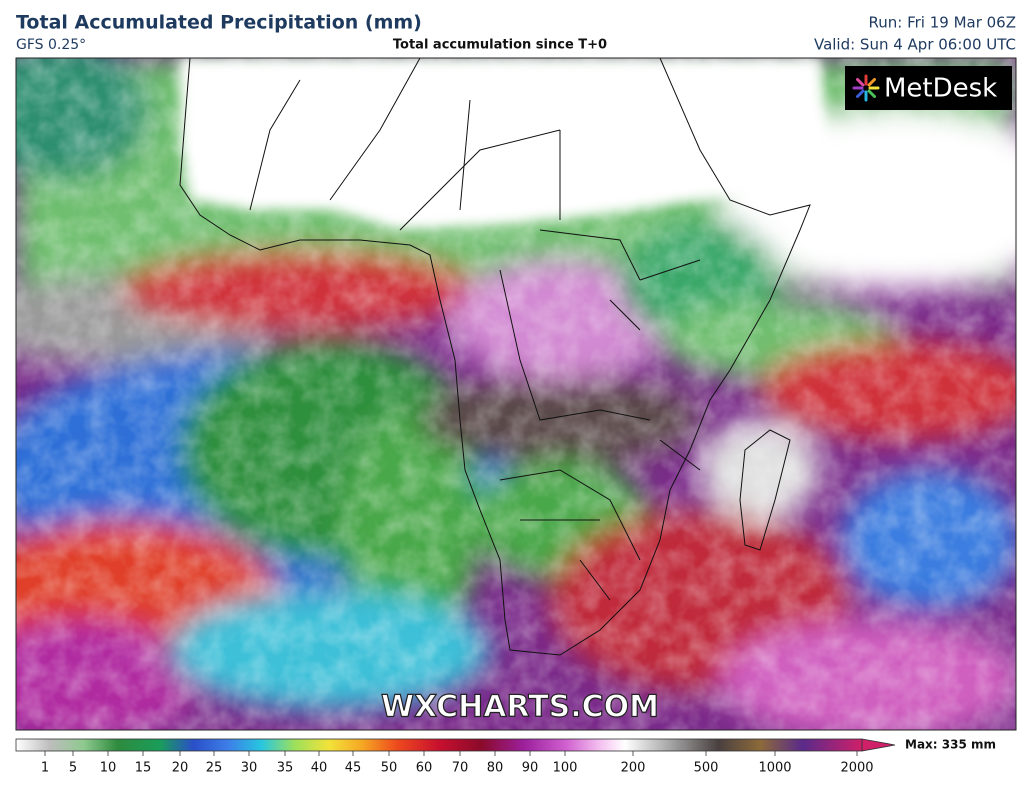 The image size is (1024, 787). I want to click on logo: MetDesk, so click(928, 88).